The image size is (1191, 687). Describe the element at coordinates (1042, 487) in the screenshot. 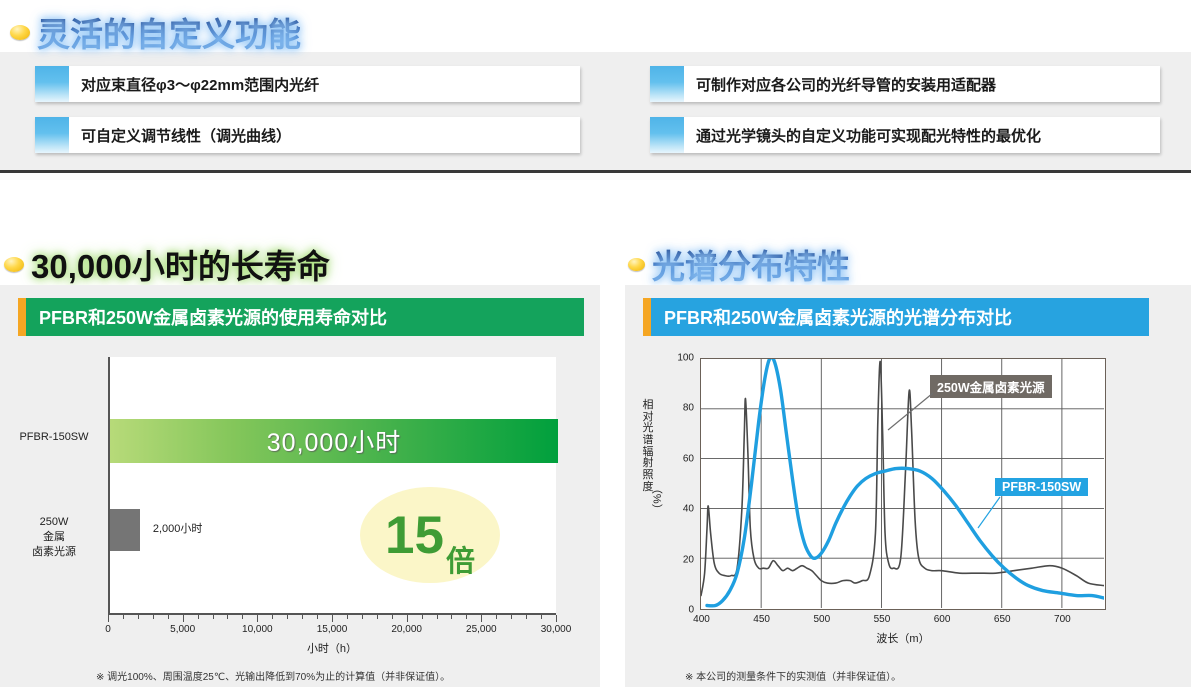

I see `callout-pfbr: PFBR-150SW` at that location.